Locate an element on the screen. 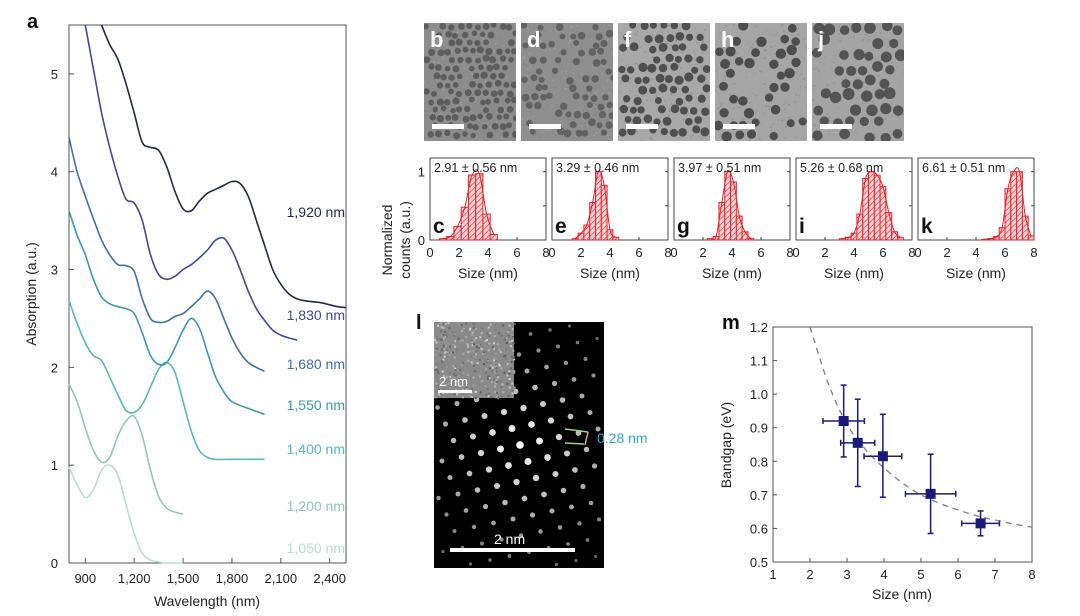  data-point is located at coordinates (980, 523).